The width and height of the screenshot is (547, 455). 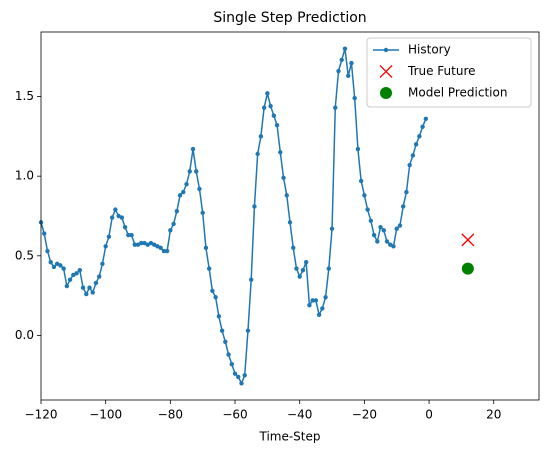 What do you see at coordinates (41, 415) in the screenshot?
I see `x-tick-label: −120` at bounding box center [41, 415].